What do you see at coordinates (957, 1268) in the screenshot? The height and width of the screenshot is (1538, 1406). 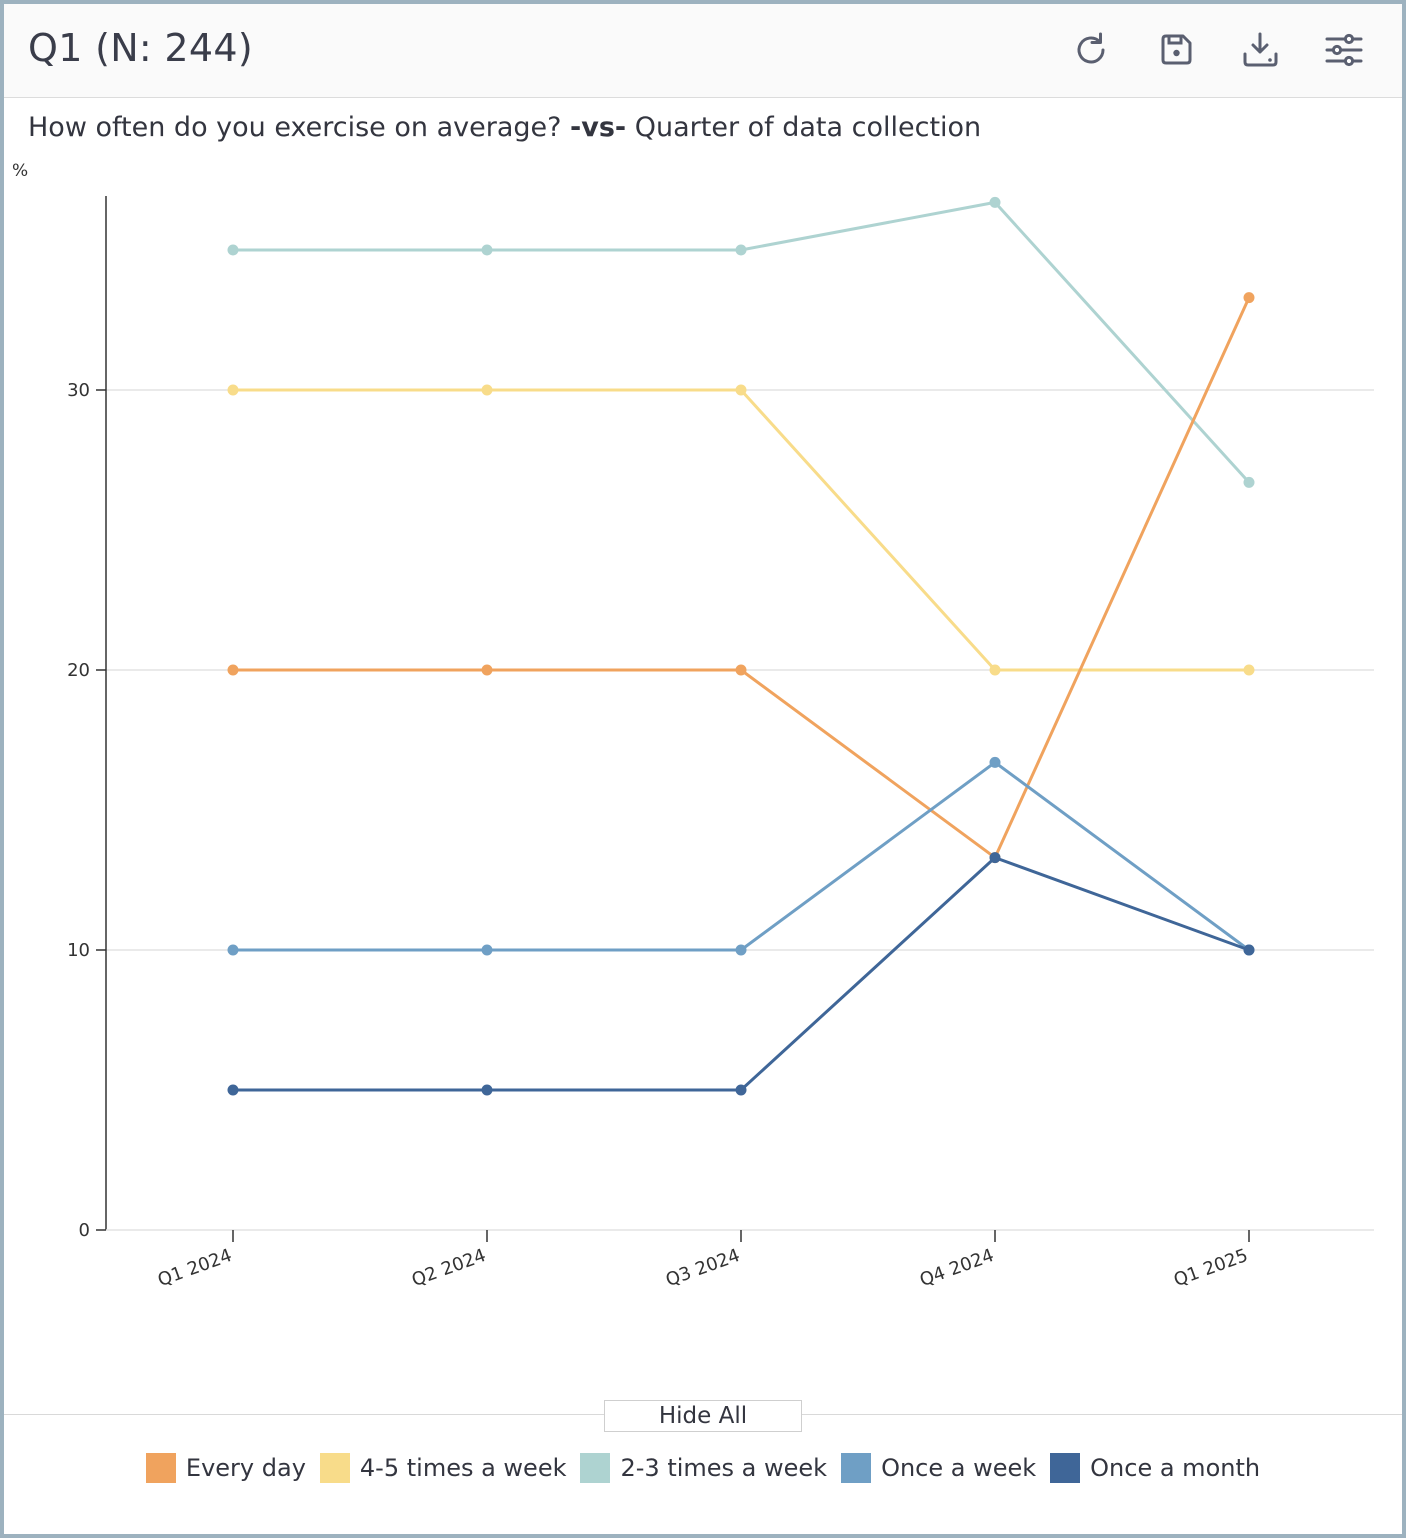 I see `x-tick-label: Q4 2024` at bounding box center [957, 1268].